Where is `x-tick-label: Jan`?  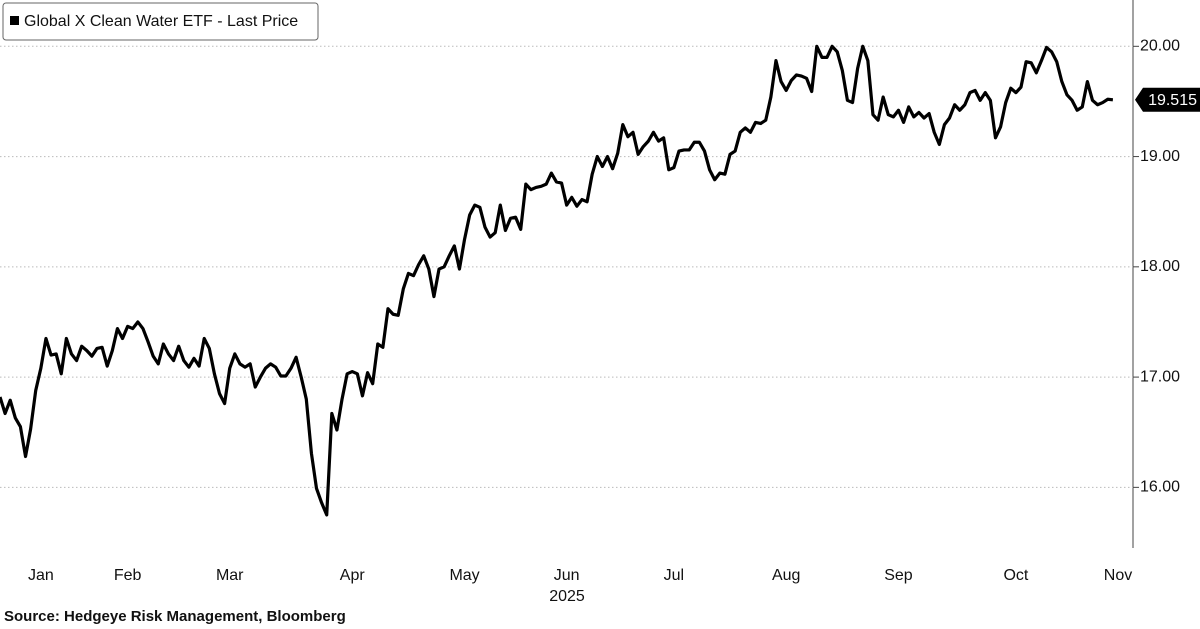
x-tick-label: Jan is located at coordinates (41, 575).